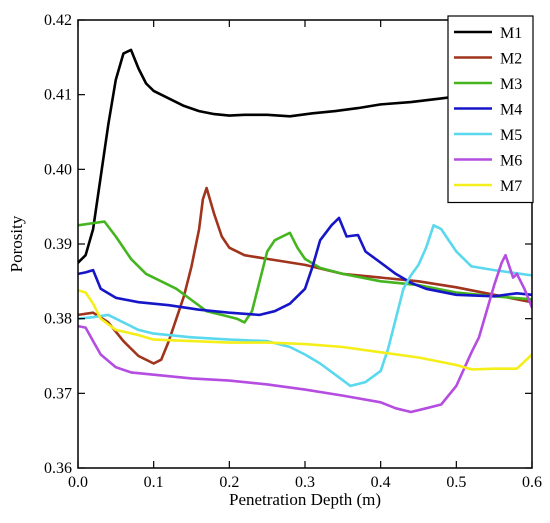  What do you see at coordinates (305, 330) in the screenshot?
I see `series-line-m7` at bounding box center [305, 330].